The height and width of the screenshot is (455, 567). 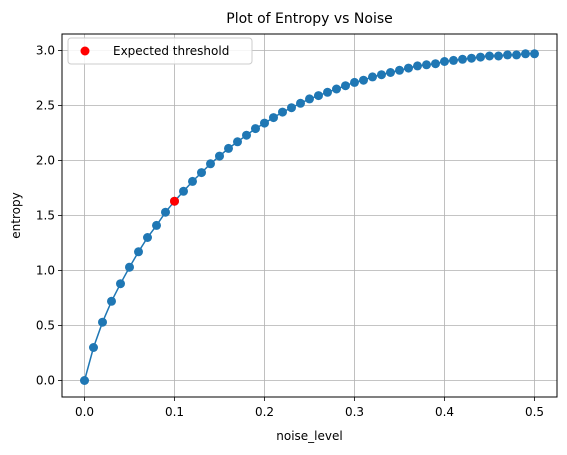 What do you see at coordinates (171, 51) in the screenshot?
I see `legend-label-expected-threshold: Expected threshold` at bounding box center [171, 51].